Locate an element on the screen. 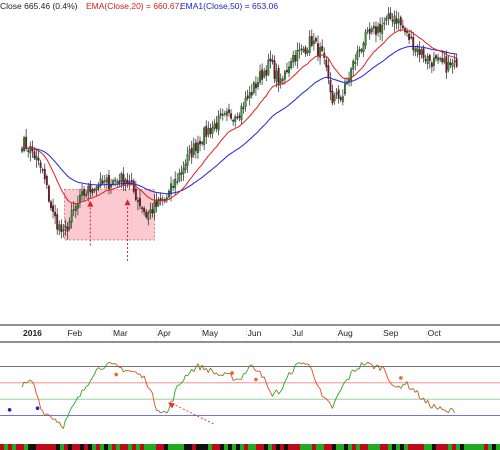 The image size is (500, 450). x-tick-label: Sep is located at coordinates (390, 333).